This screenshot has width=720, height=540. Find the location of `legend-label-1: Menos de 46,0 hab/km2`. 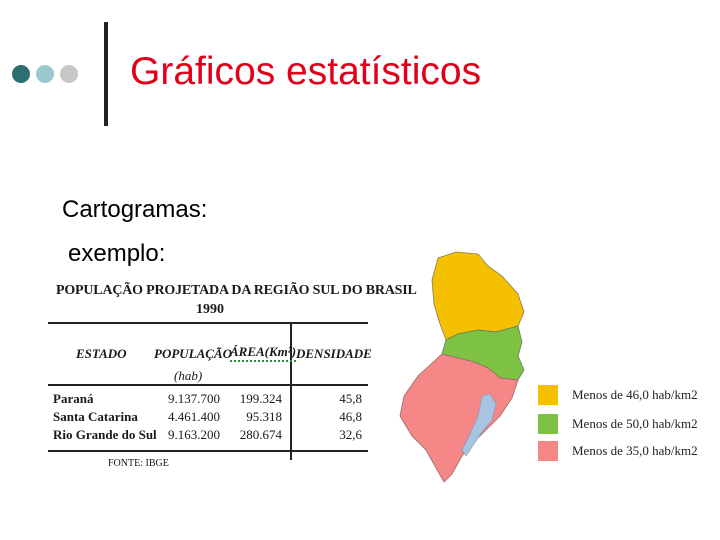

legend-label-1: Menos de 46,0 hab/km2 is located at coordinates (635, 394).